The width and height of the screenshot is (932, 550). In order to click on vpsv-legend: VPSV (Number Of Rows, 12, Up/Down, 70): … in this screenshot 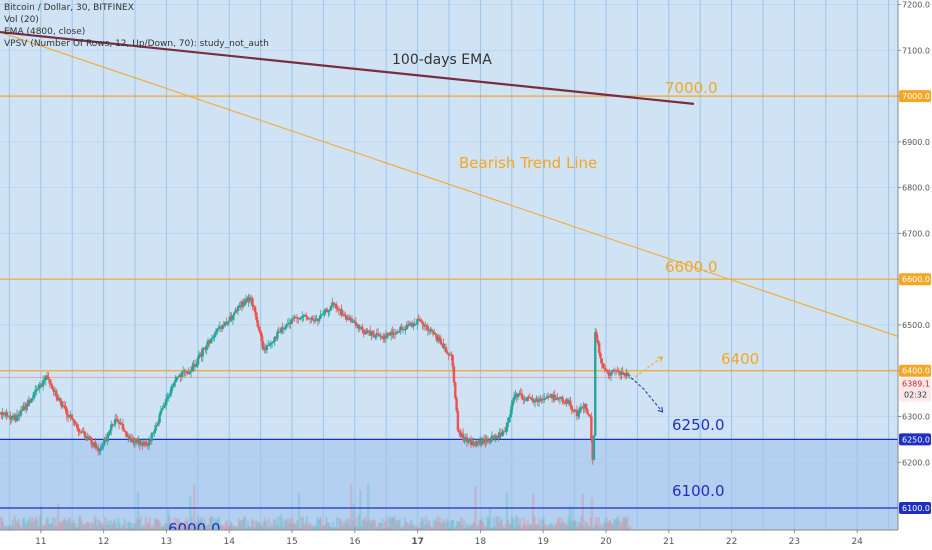, I will do `click(136, 44)`.